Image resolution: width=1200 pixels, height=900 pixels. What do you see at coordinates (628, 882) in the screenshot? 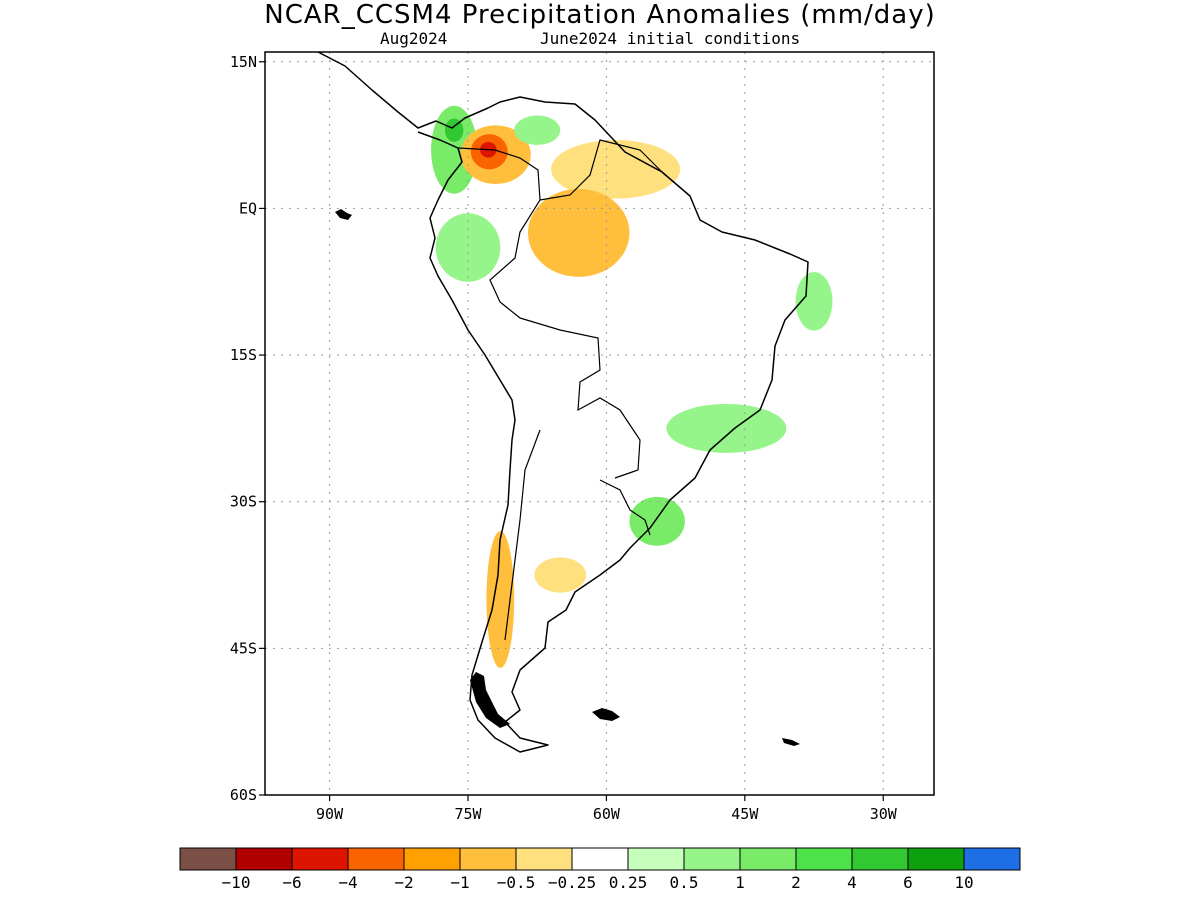
I see `colorbar-label: 0.25` at bounding box center [628, 882].